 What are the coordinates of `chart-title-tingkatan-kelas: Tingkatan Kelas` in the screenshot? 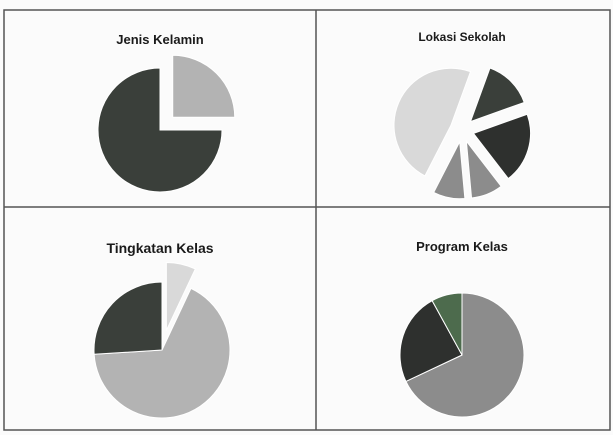 It's located at (159, 248).